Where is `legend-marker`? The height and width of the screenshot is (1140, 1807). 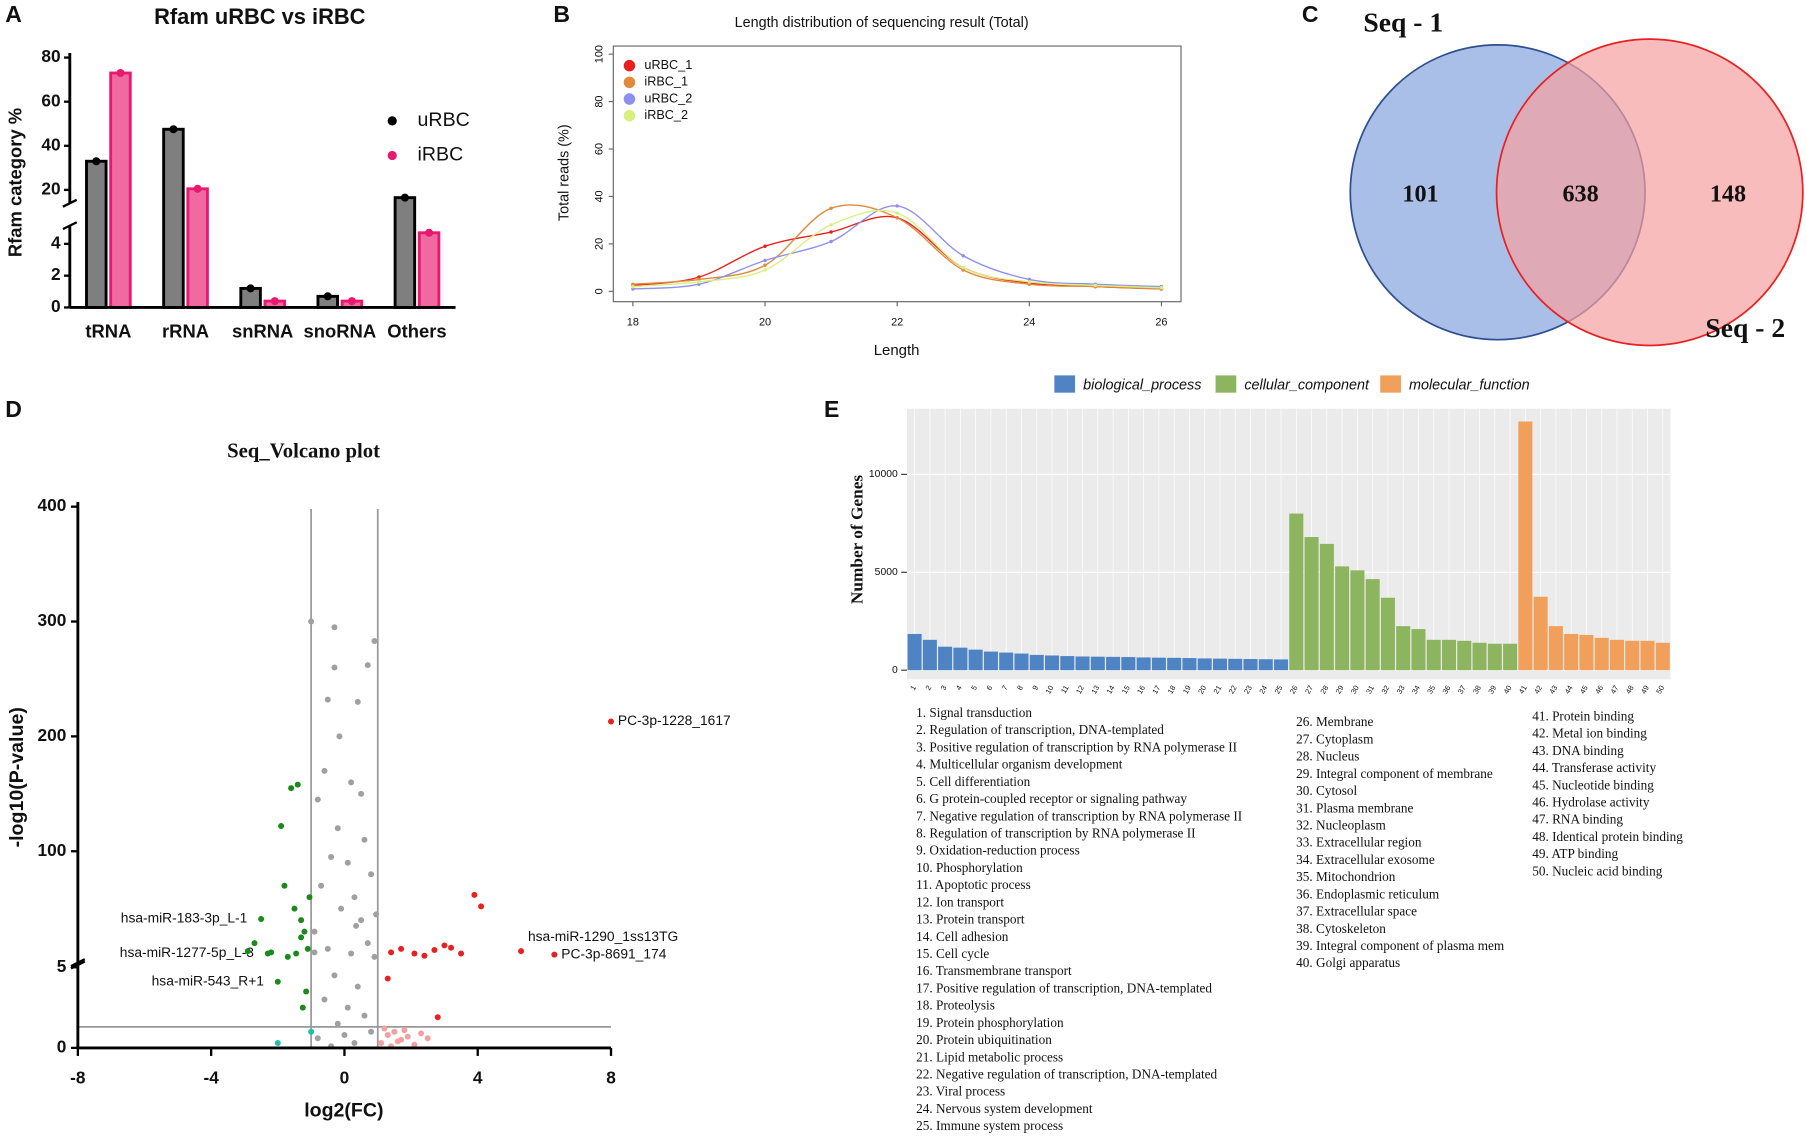
legend-marker is located at coordinates (629, 65).